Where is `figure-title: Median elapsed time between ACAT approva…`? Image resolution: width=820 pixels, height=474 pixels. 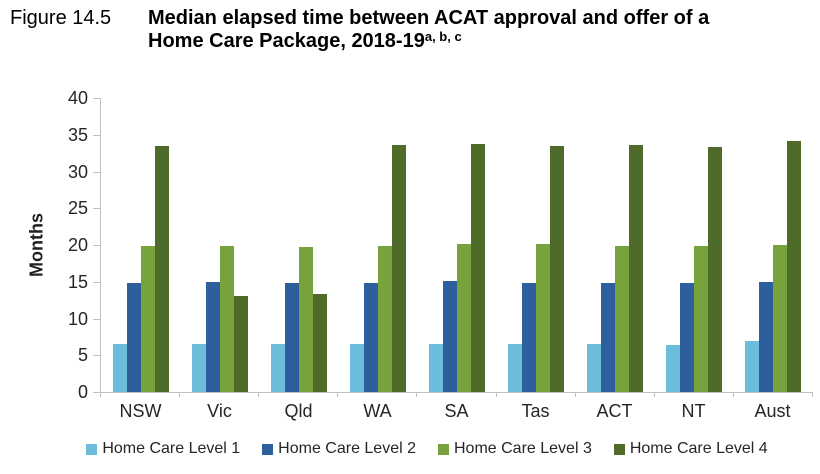 figure-title: Median elapsed time between ACAT approva… is located at coordinates (478, 30).